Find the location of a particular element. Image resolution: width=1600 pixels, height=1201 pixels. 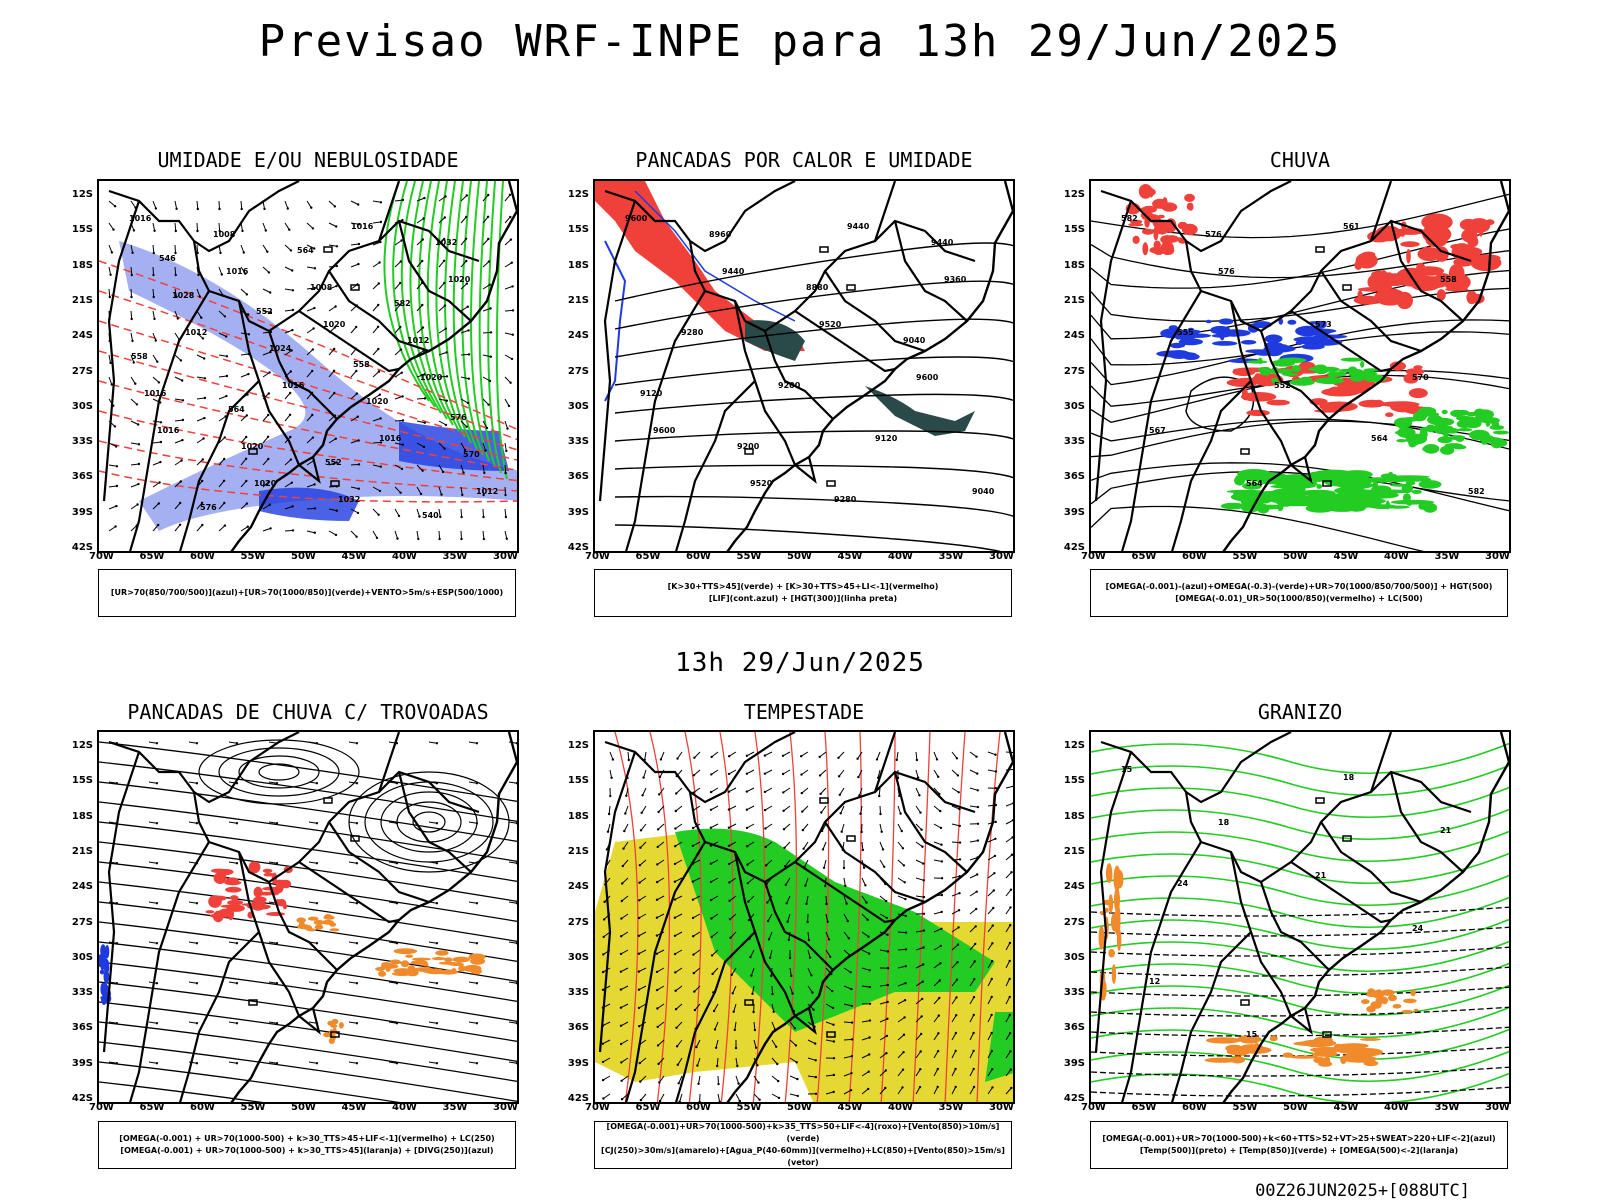

panel-title-2: PANCADAS POR CALOR E UMIDADE is located at coordinates (804, 160).